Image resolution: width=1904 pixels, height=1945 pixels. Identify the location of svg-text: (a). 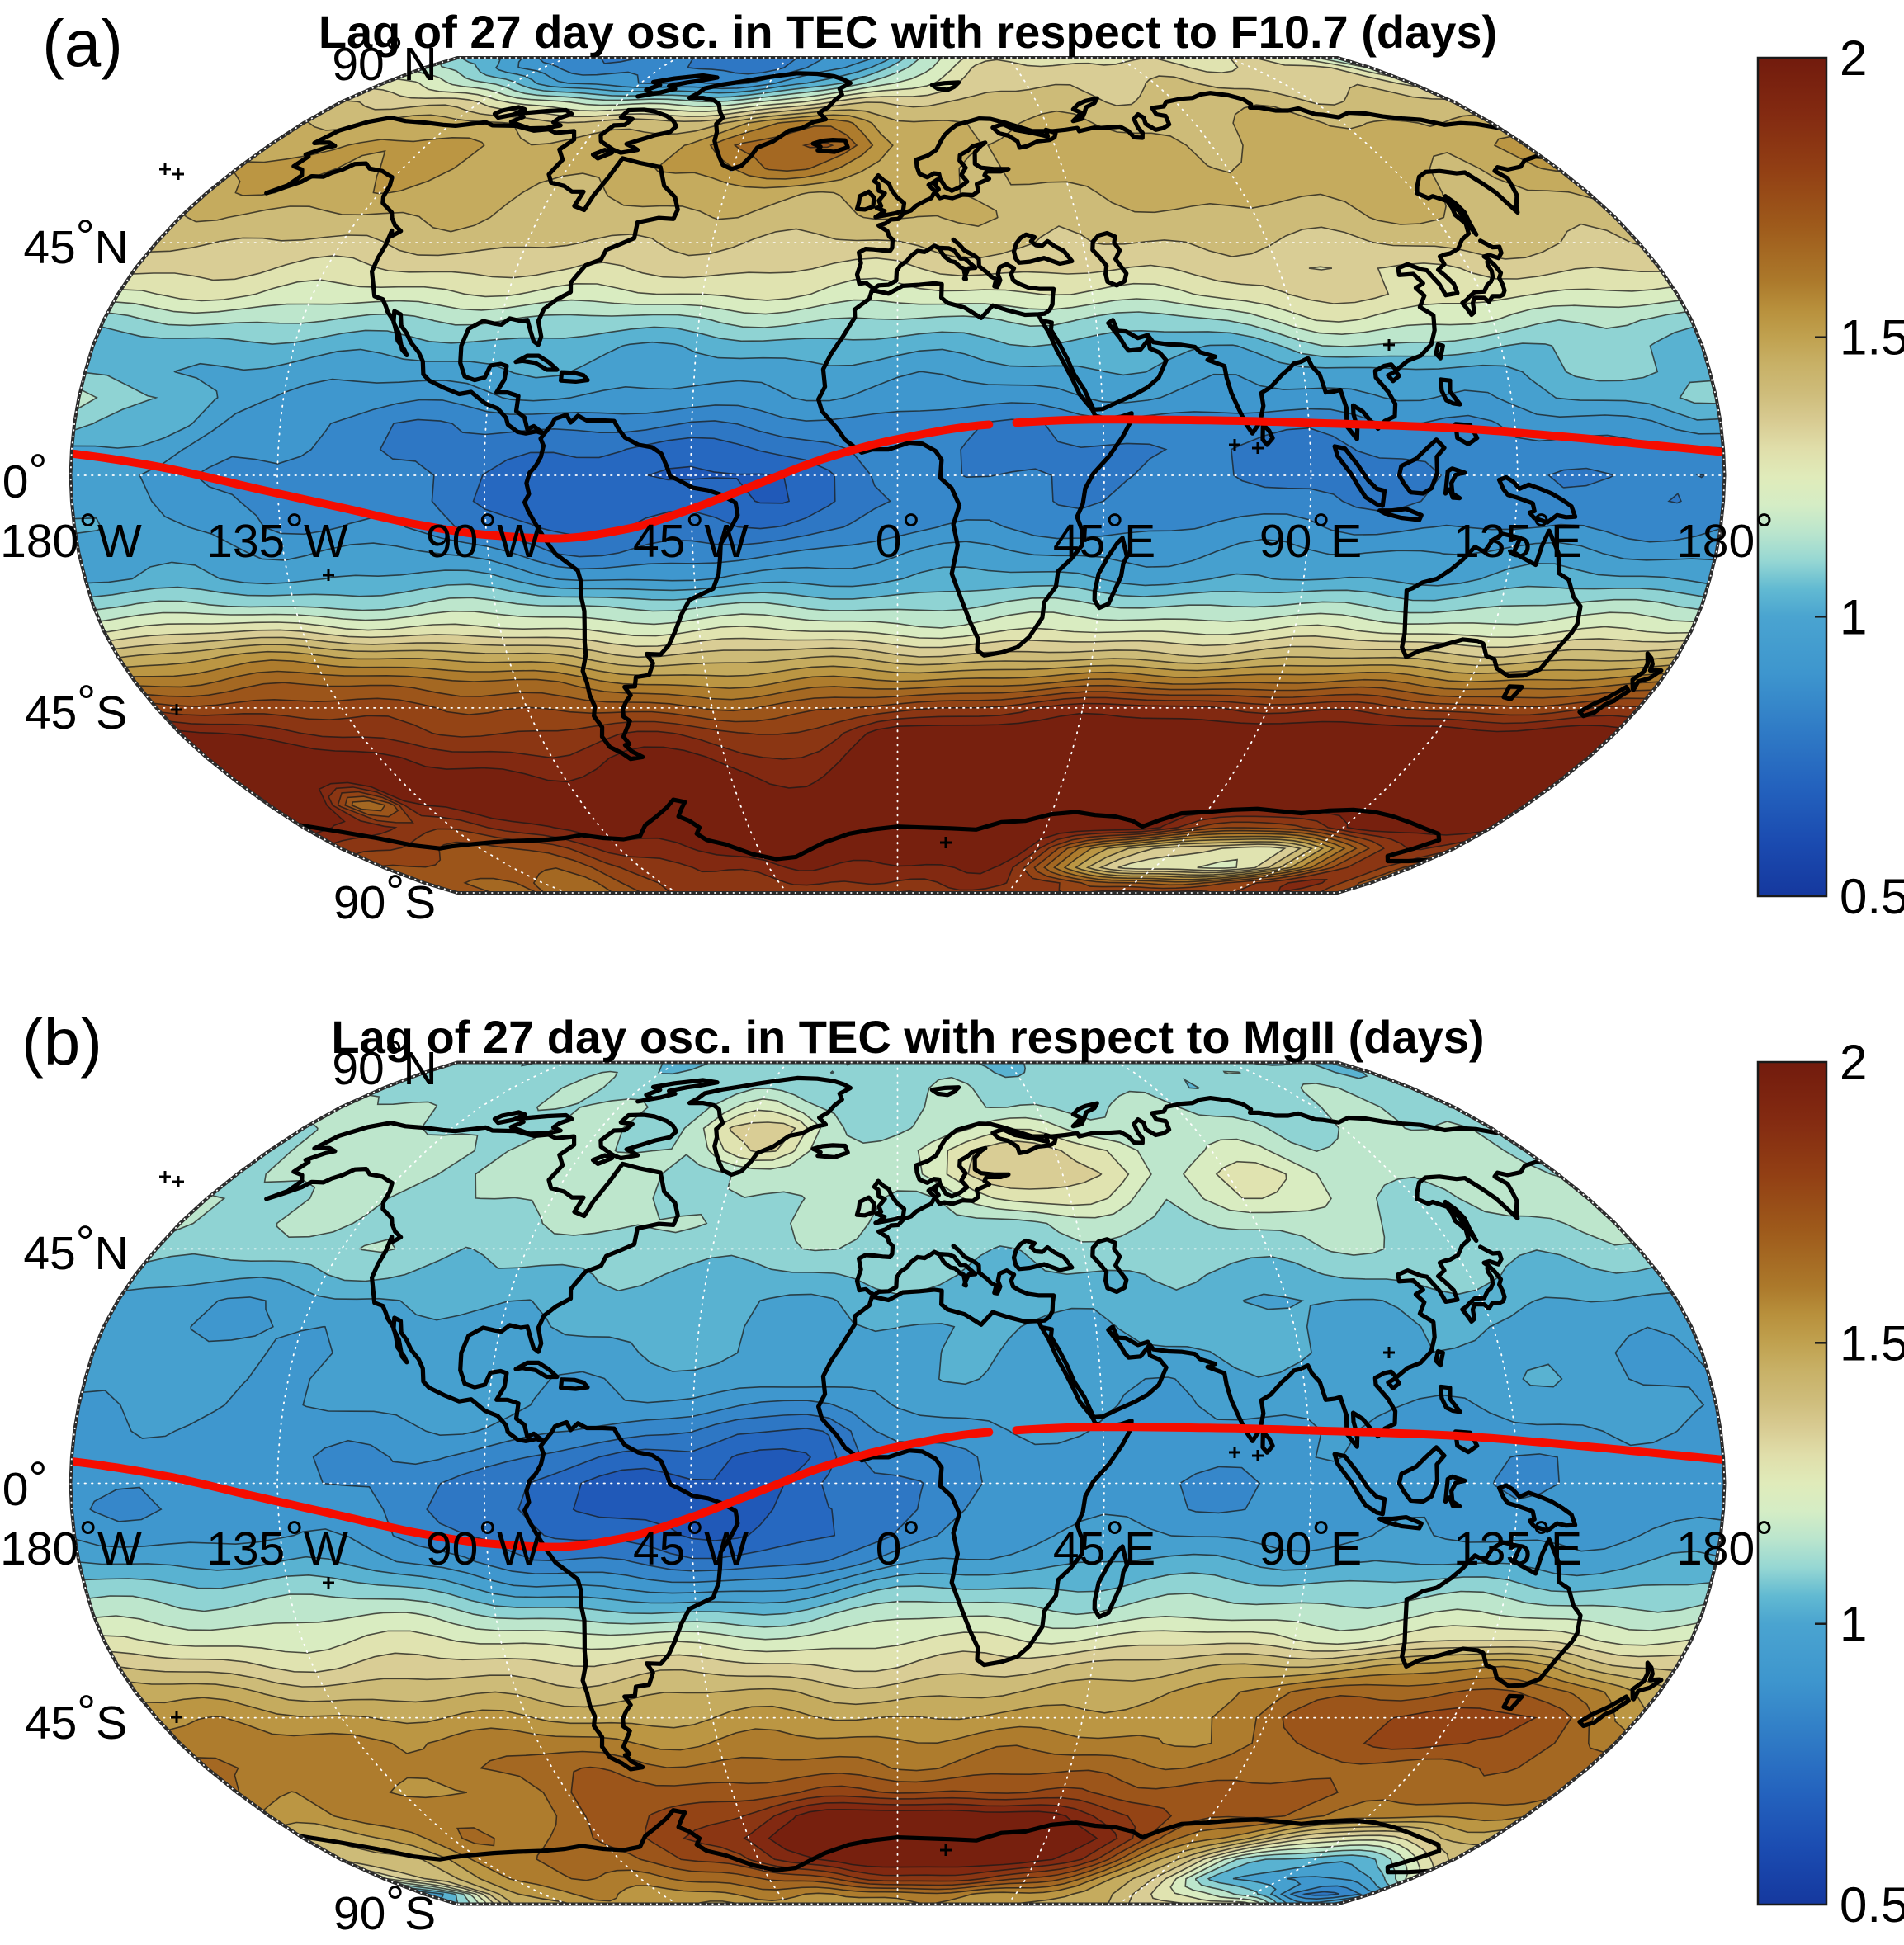
(82, 43).